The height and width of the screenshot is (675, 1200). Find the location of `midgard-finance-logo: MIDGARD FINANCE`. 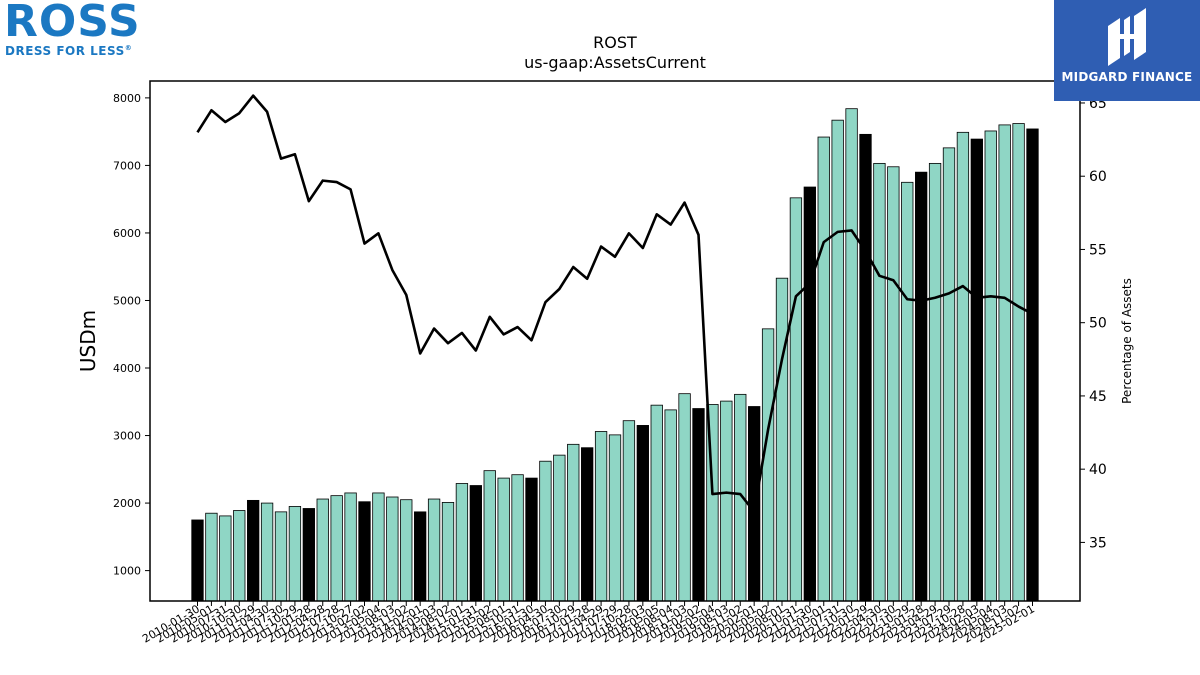

midgard-finance-logo: MIDGARD FINANCE is located at coordinates (1127, 50).